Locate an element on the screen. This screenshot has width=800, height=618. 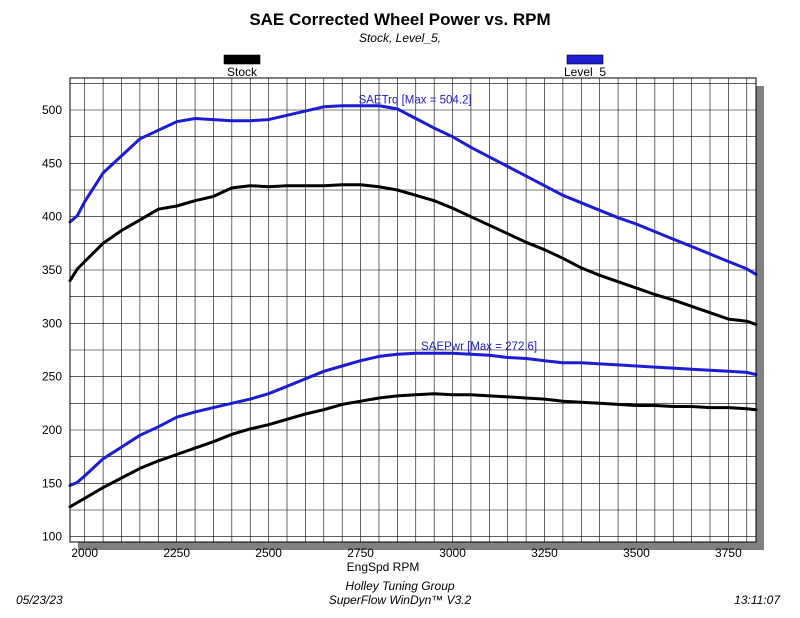
footer-software: SuperFlow WinDyn™ V3.2 is located at coordinates (400, 600).